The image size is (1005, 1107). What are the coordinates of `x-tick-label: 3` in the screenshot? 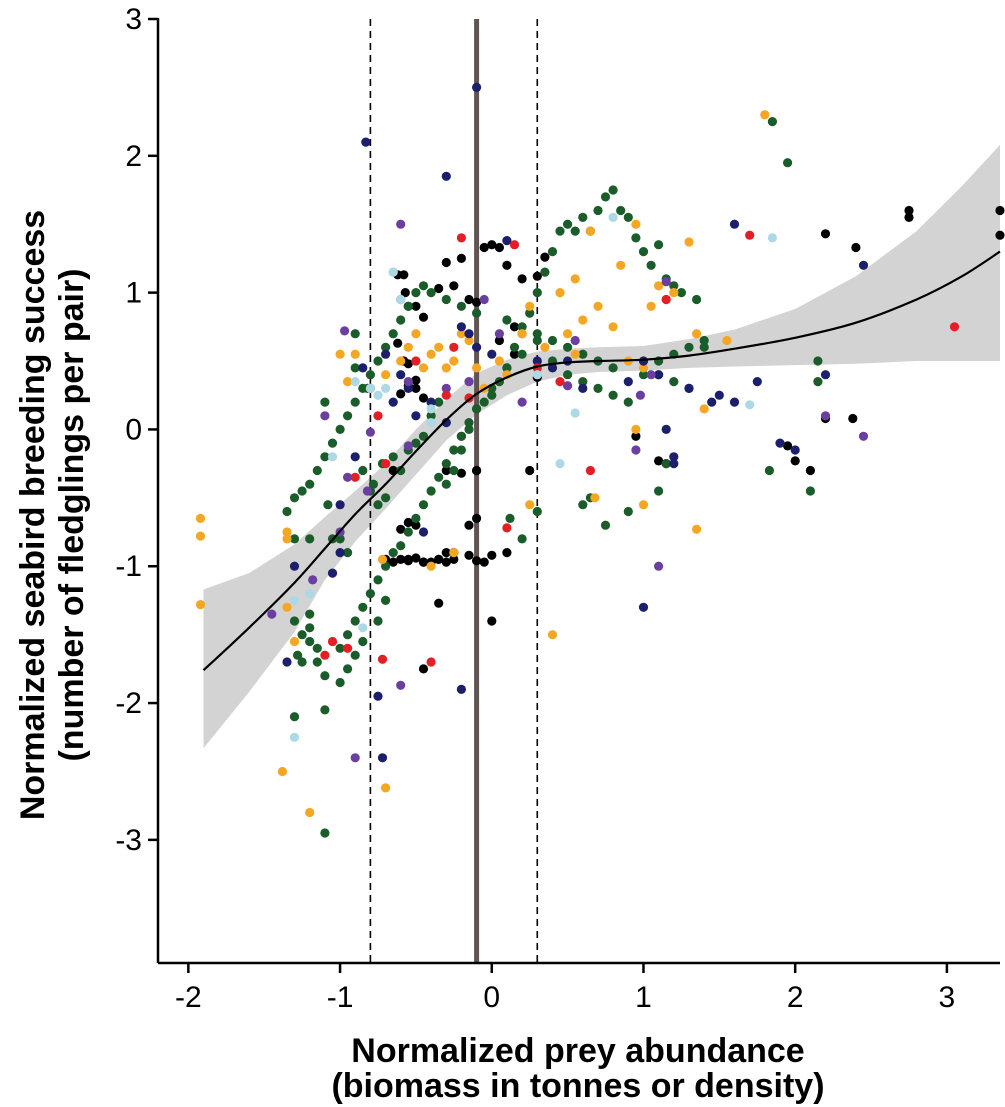 It's located at (947, 997).